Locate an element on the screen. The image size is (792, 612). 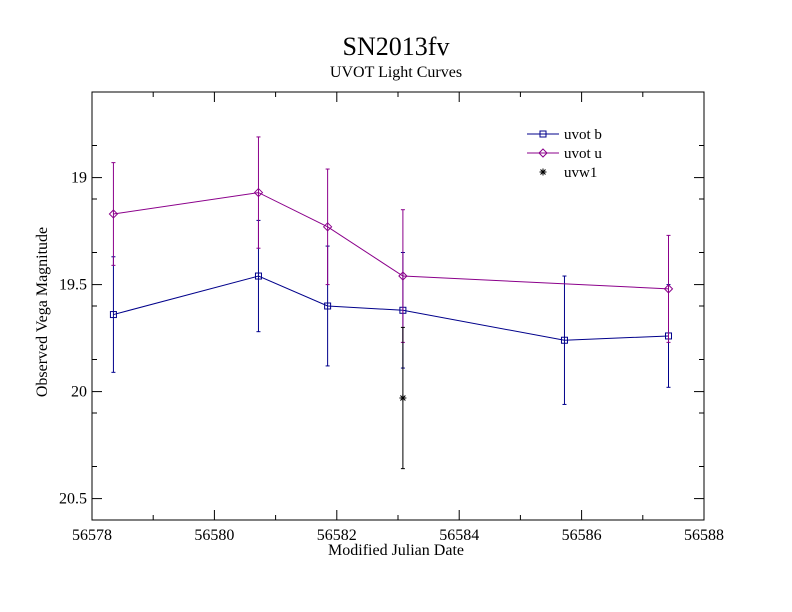
y-tick-label: 20 is located at coordinates (79, 392).